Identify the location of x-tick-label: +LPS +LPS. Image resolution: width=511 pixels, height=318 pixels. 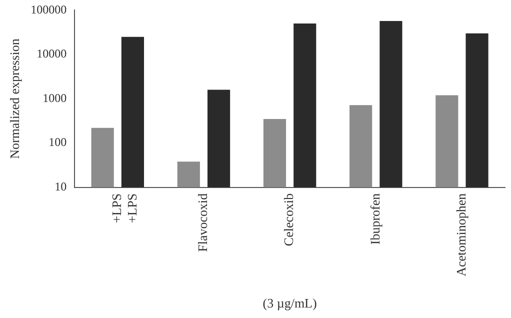
(124, 208).